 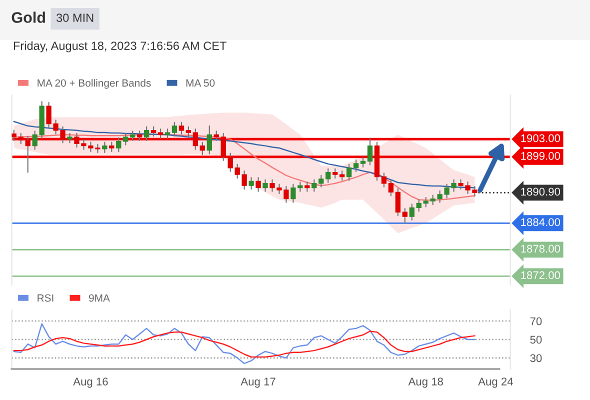 What do you see at coordinates (540, 248) in the screenshot?
I see `ref-line-label: 1878.00` at bounding box center [540, 248].